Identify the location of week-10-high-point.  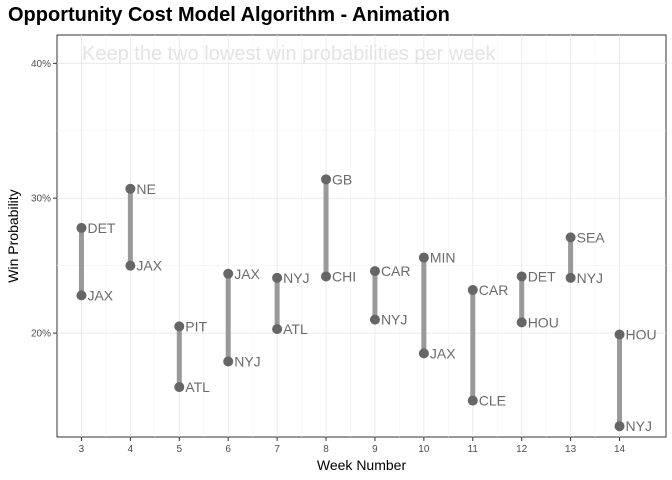
(423, 257).